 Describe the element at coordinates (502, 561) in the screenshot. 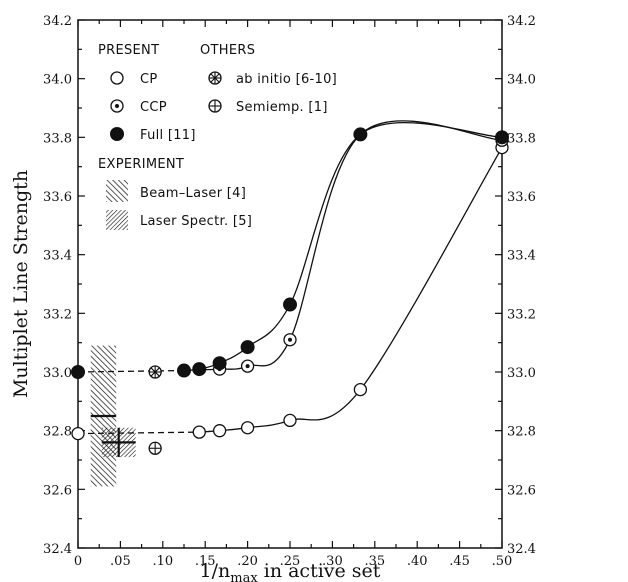

I see `x-tick-label: .50` at that location.